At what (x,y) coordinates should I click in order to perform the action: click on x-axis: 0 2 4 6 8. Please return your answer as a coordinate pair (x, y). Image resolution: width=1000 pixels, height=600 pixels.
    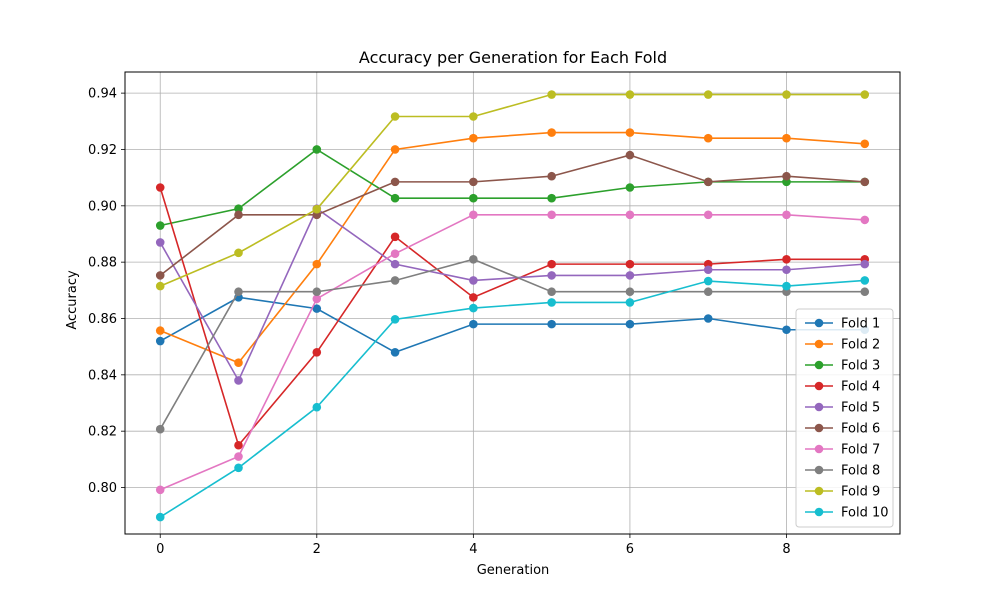
    Looking at the image, I should click on (473, 545).